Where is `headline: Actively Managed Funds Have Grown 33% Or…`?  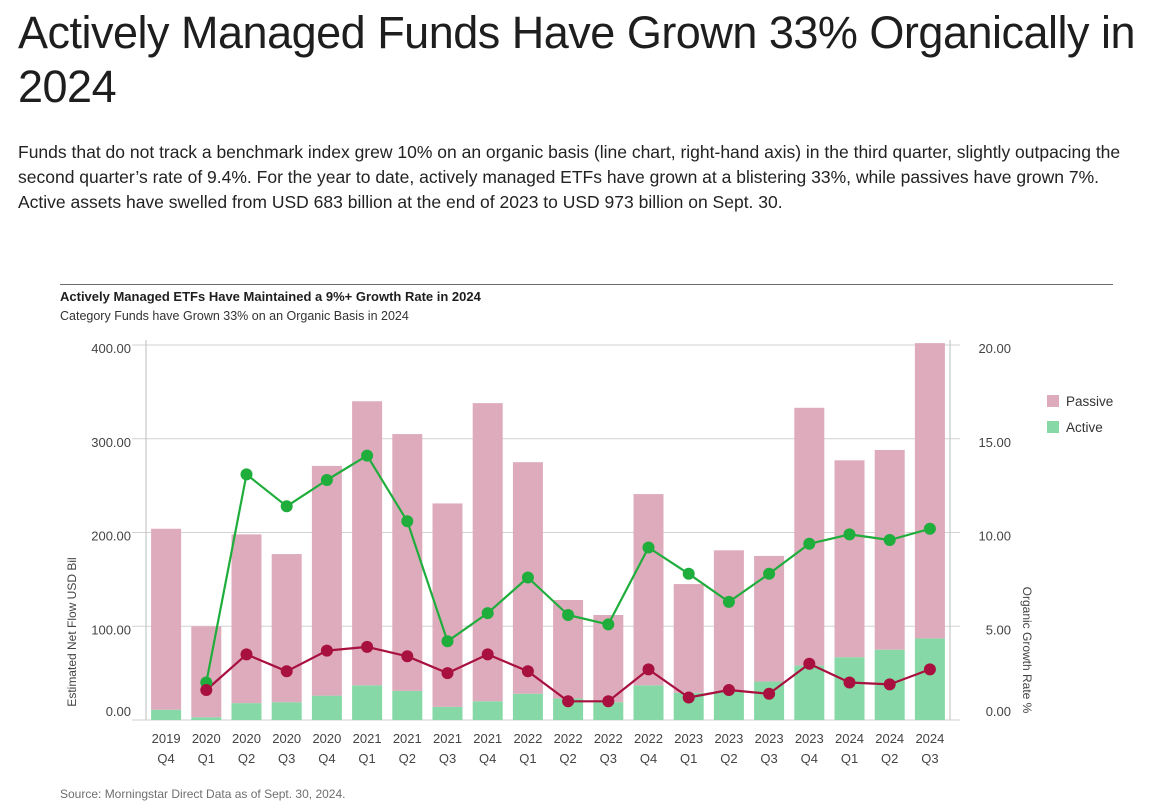
headline: Actively Managed Funds Have Grown 33% Or… is located at coordinates (577, 59).